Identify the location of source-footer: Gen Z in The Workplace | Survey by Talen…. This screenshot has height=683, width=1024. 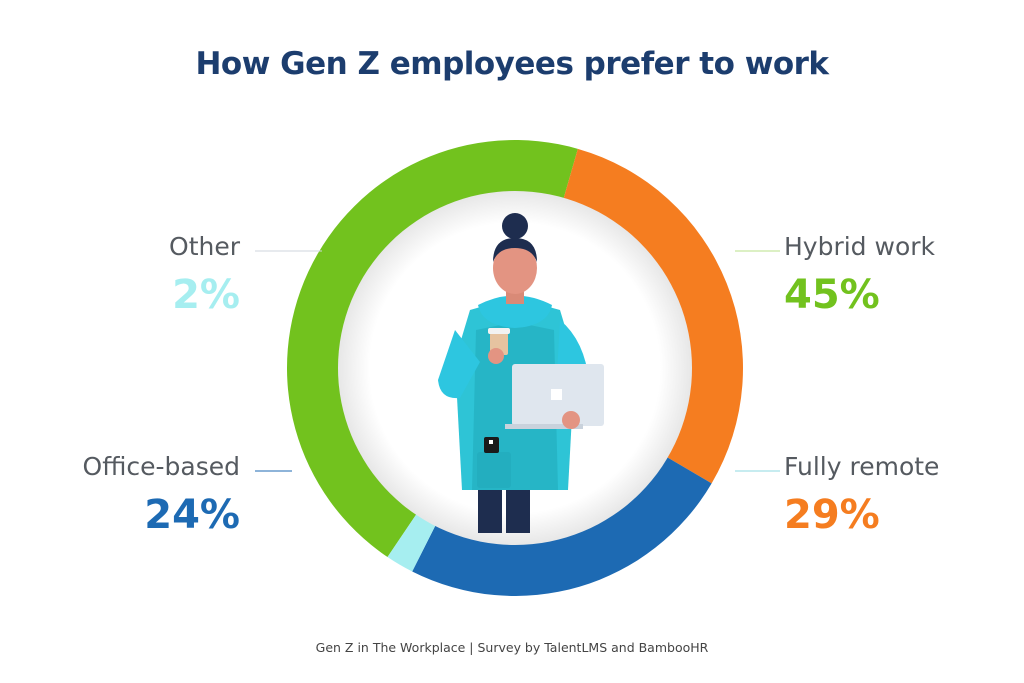
(512, 647).